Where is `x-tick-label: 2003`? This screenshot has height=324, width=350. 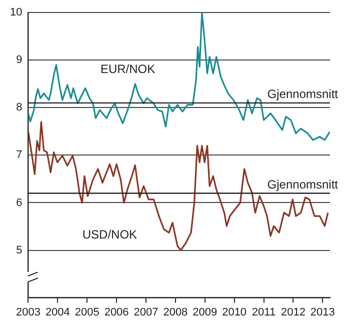 x-tick-label: 2003 is located at coordinates (28, 312).